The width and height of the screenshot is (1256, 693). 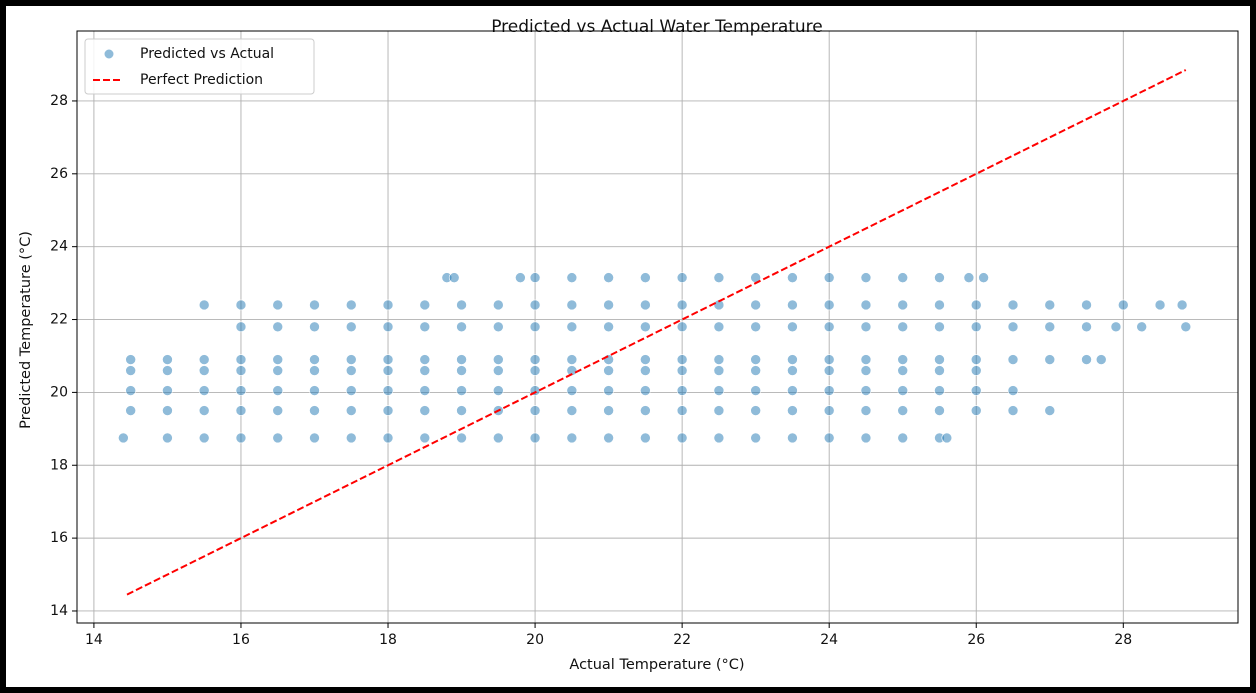 I want to click on x-tick-label: 28, so click(x=1123, y=640).